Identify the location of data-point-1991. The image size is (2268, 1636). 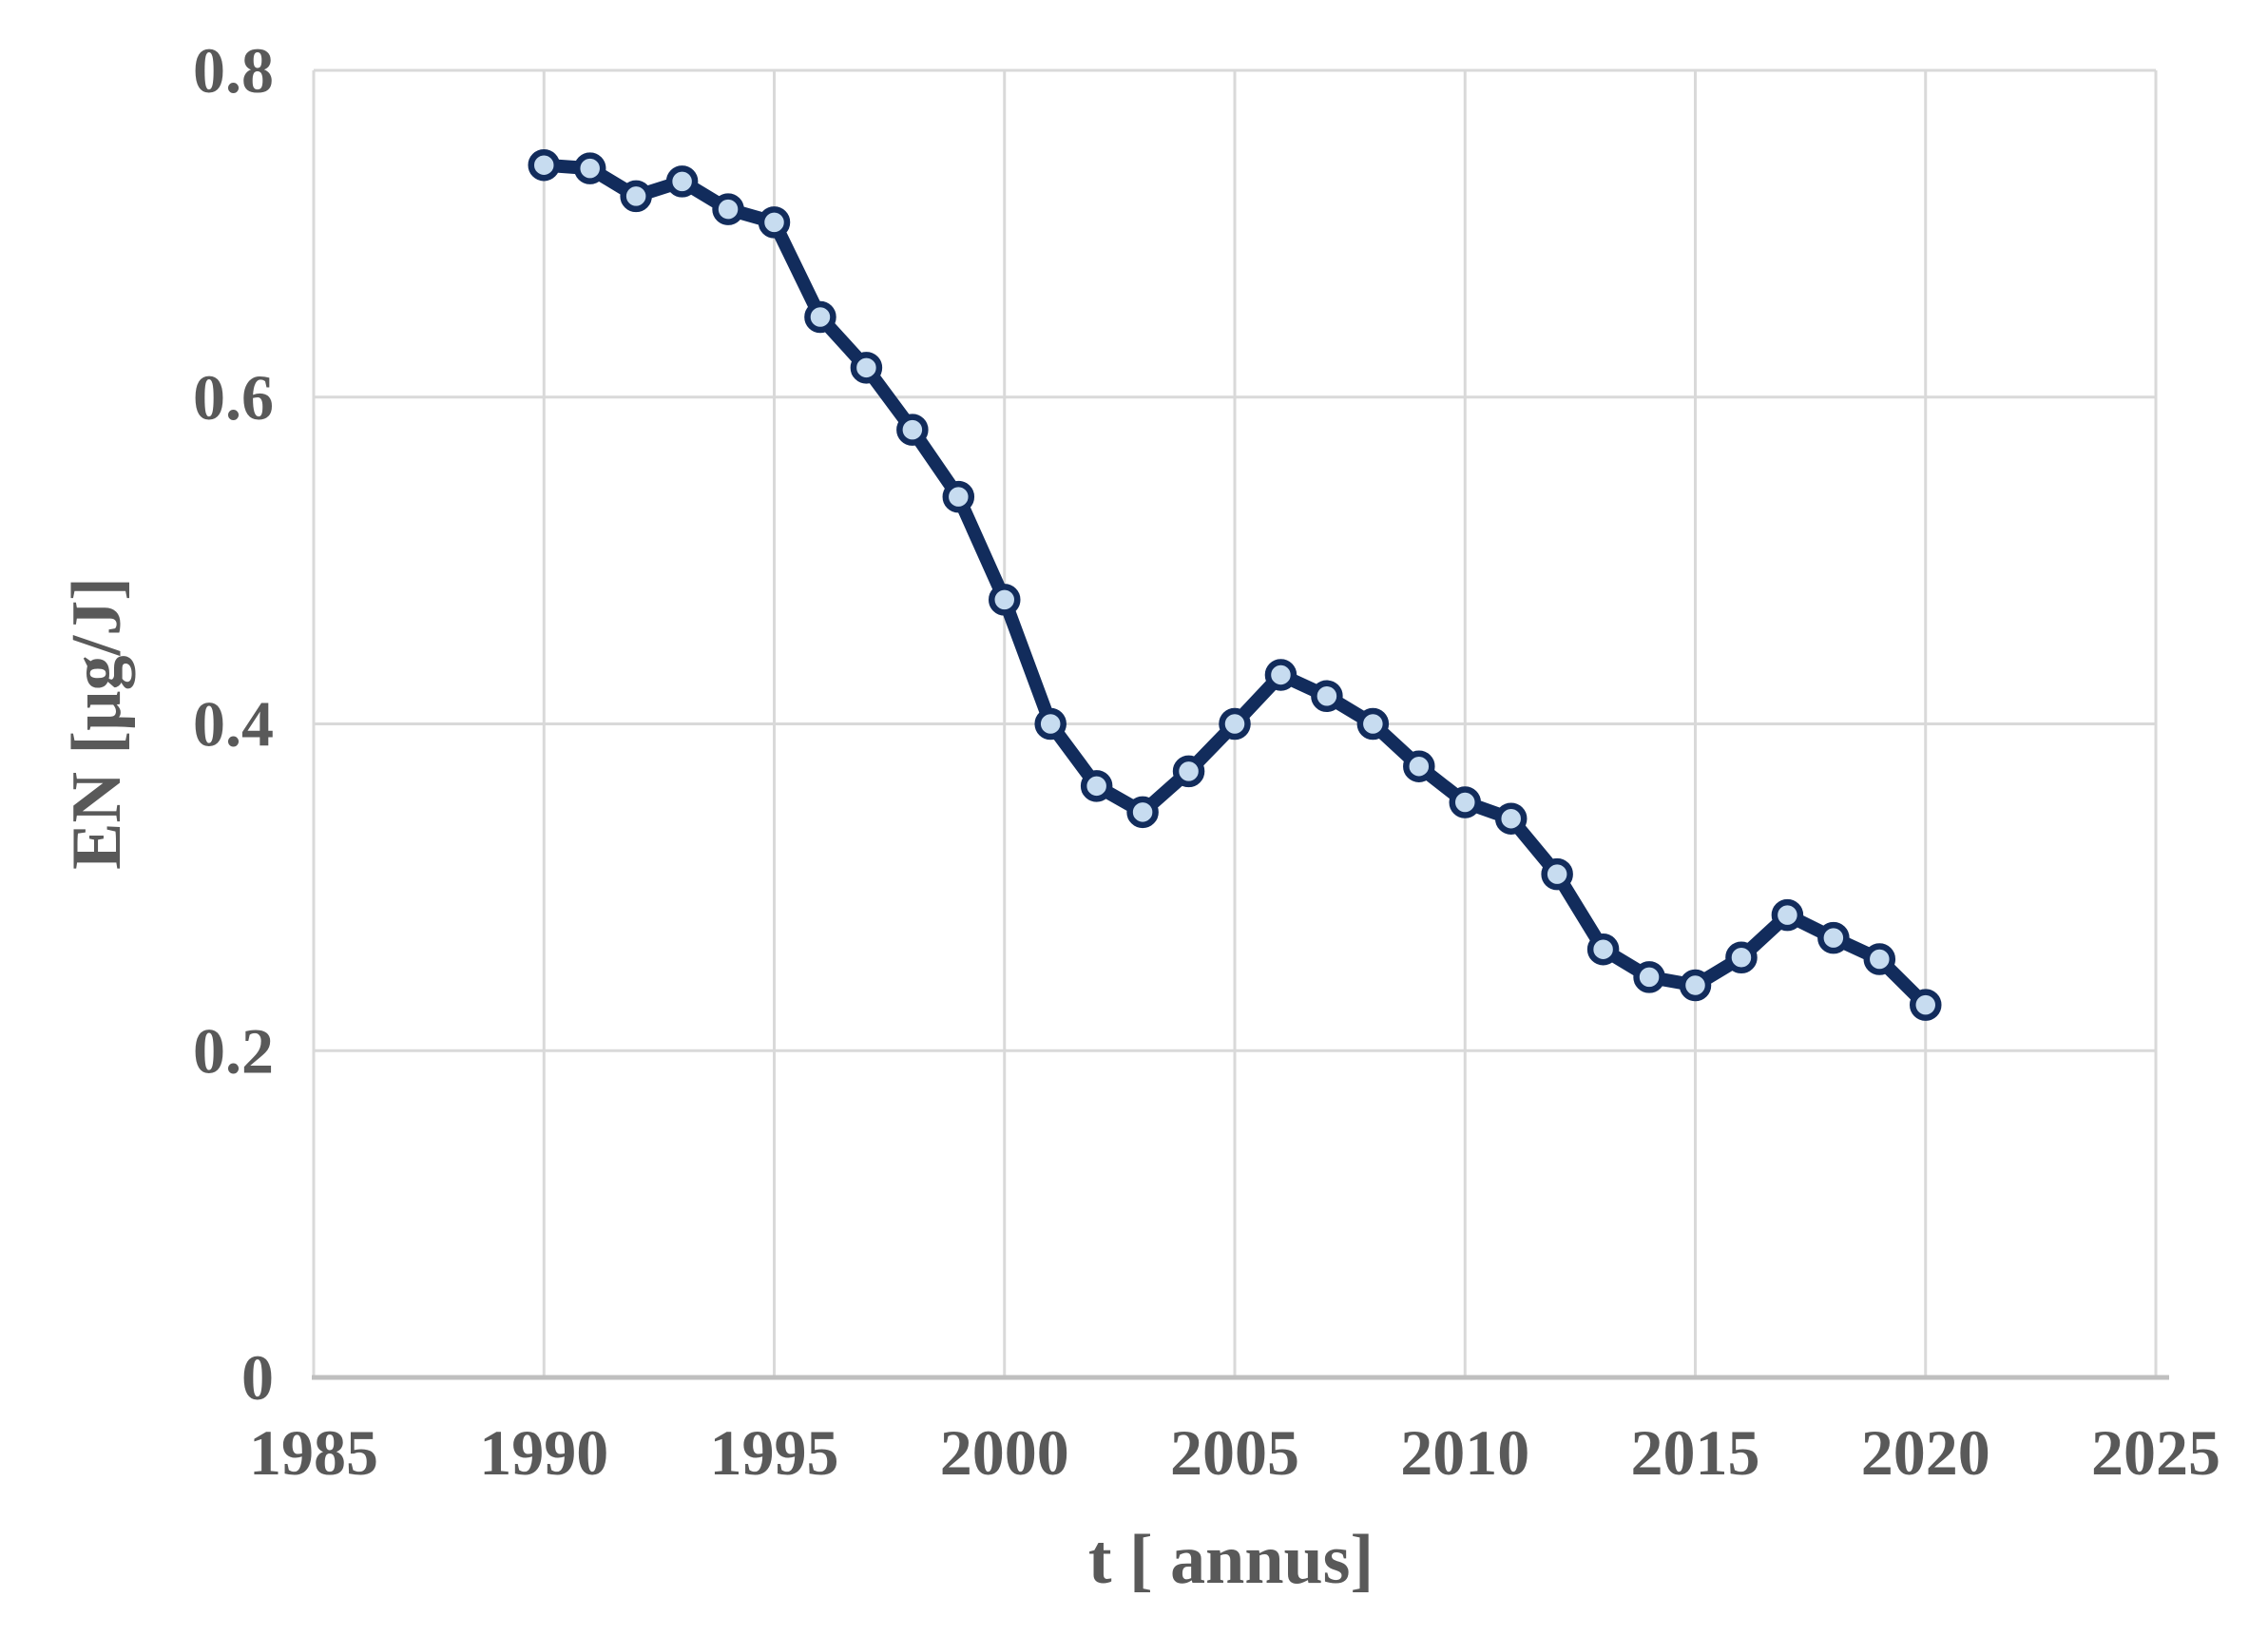
(589, 168).